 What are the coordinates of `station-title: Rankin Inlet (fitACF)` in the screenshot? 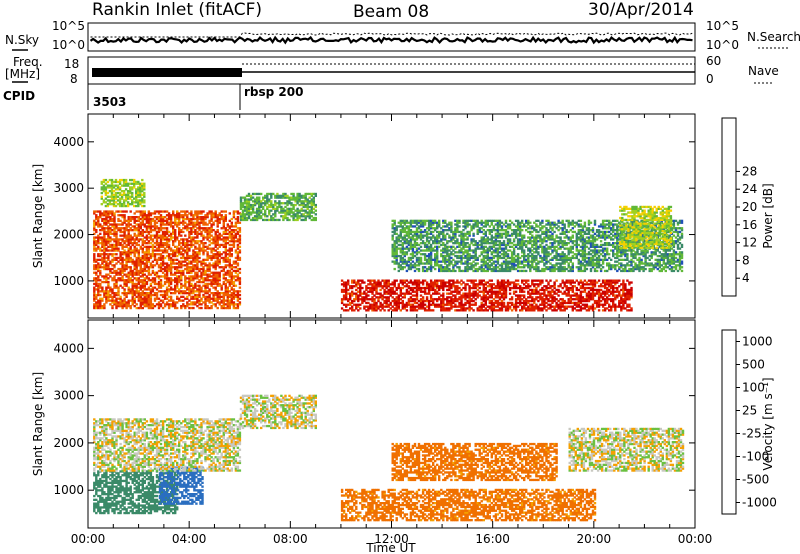 It's located at (177, 10).